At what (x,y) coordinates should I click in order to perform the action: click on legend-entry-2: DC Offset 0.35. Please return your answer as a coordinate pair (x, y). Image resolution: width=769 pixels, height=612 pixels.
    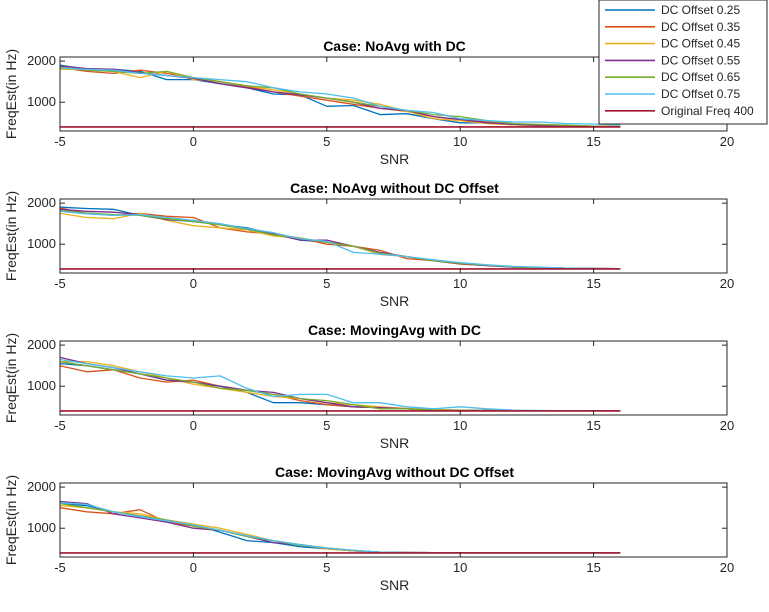
    Looking at the image, I should click on (700, 27).